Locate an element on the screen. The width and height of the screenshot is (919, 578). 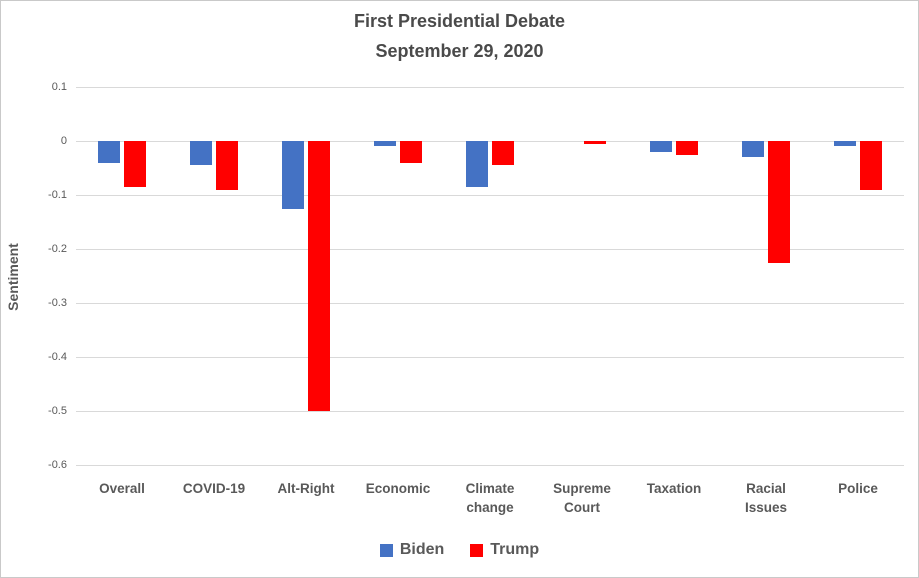
chart-title: First Presidential Debate is located at coordinates (459, 21).